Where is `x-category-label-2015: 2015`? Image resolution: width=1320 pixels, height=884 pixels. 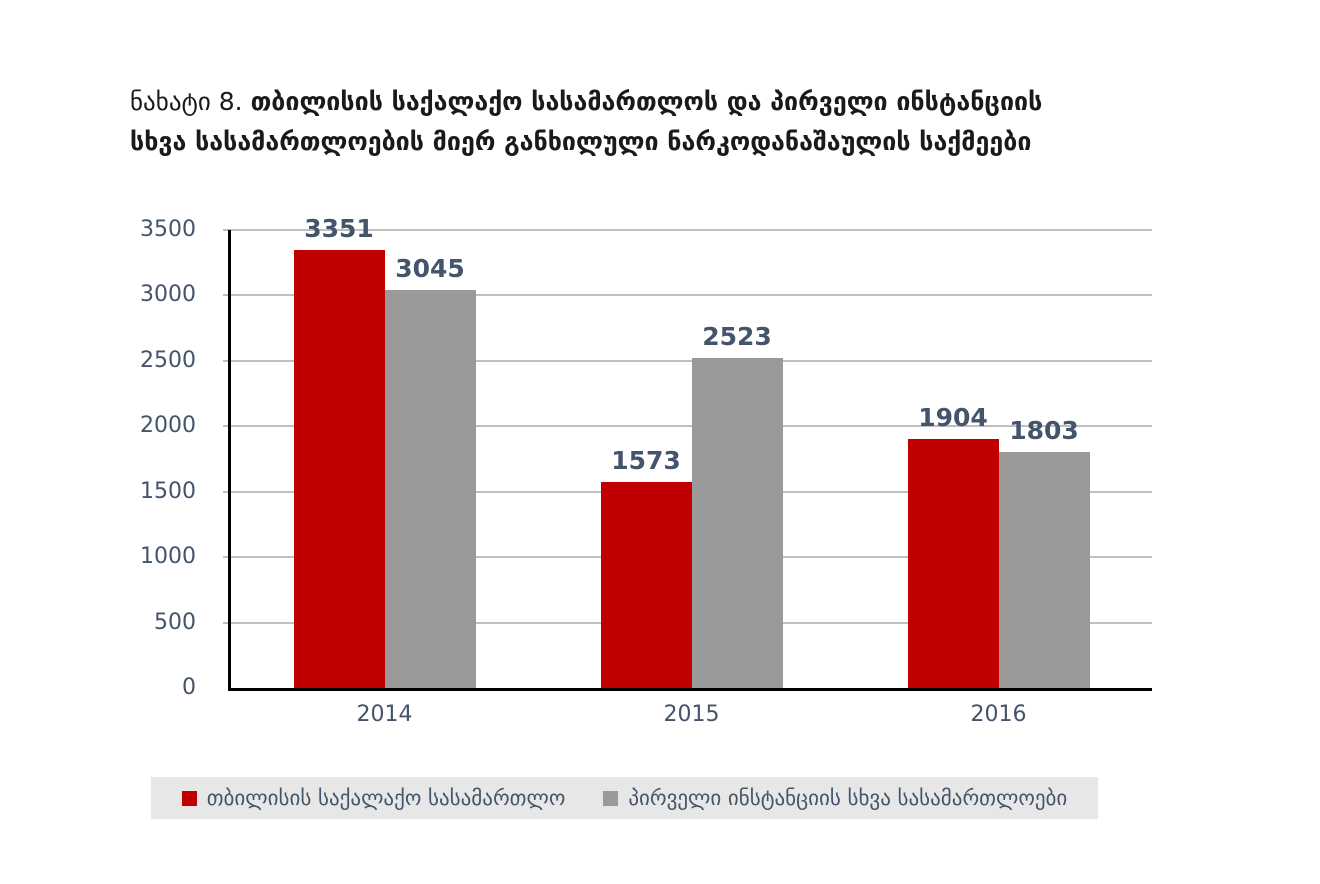 x-category-label-2015: 2015 is located at coordinates (691, 714).